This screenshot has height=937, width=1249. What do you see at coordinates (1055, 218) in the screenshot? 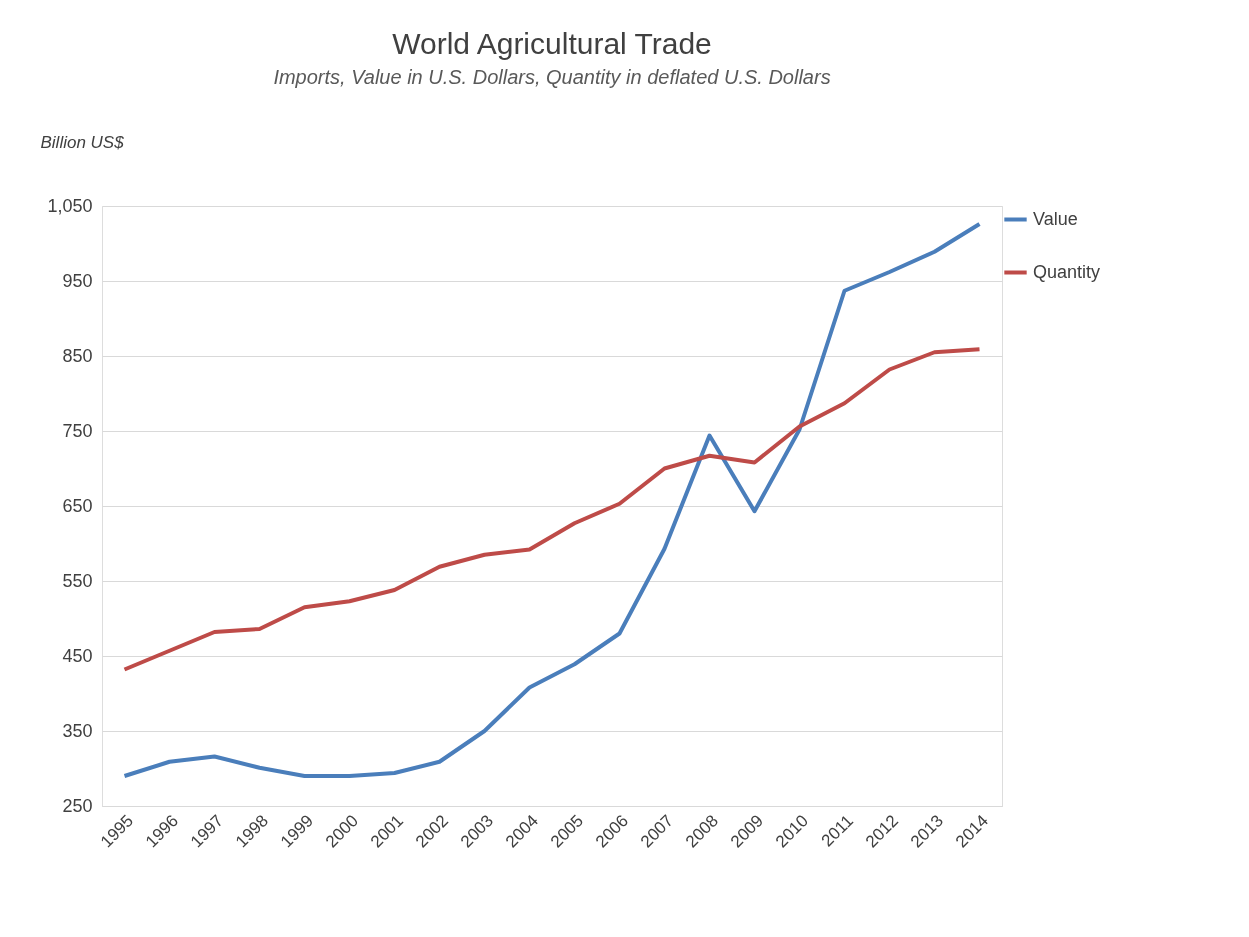
I see `legend-label: Value` at bounding box center [1055, 218].